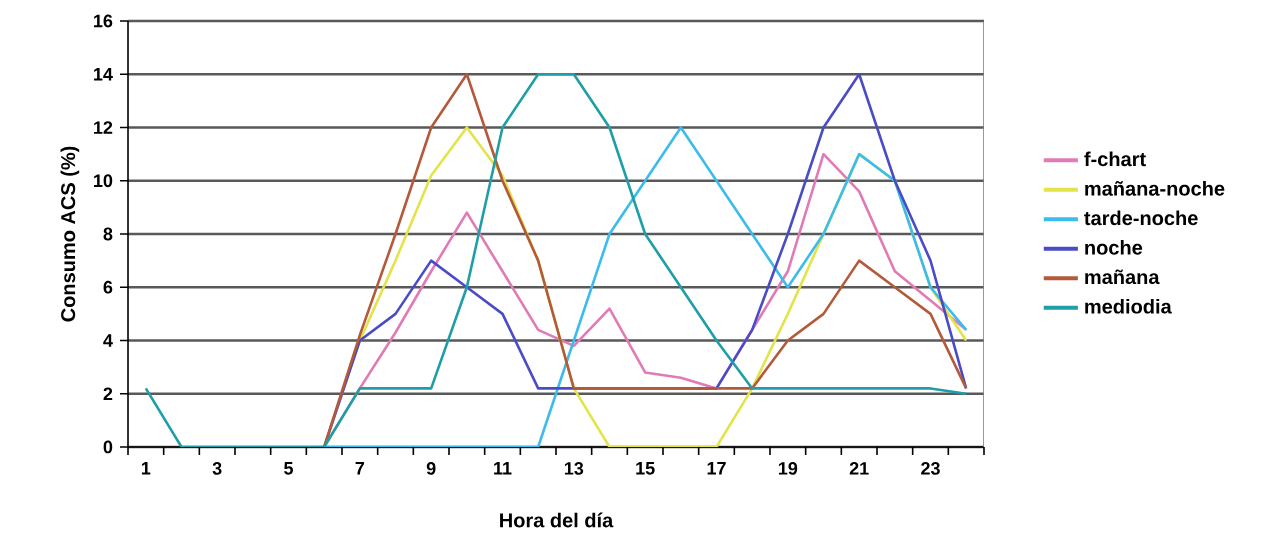 Image resolution: width=1281 pixels, height=550 pixels. What do you see at coordinates (103, 74) in the screenshot?
I see `y-tick-label: 14` at bounding box center [103, 74].